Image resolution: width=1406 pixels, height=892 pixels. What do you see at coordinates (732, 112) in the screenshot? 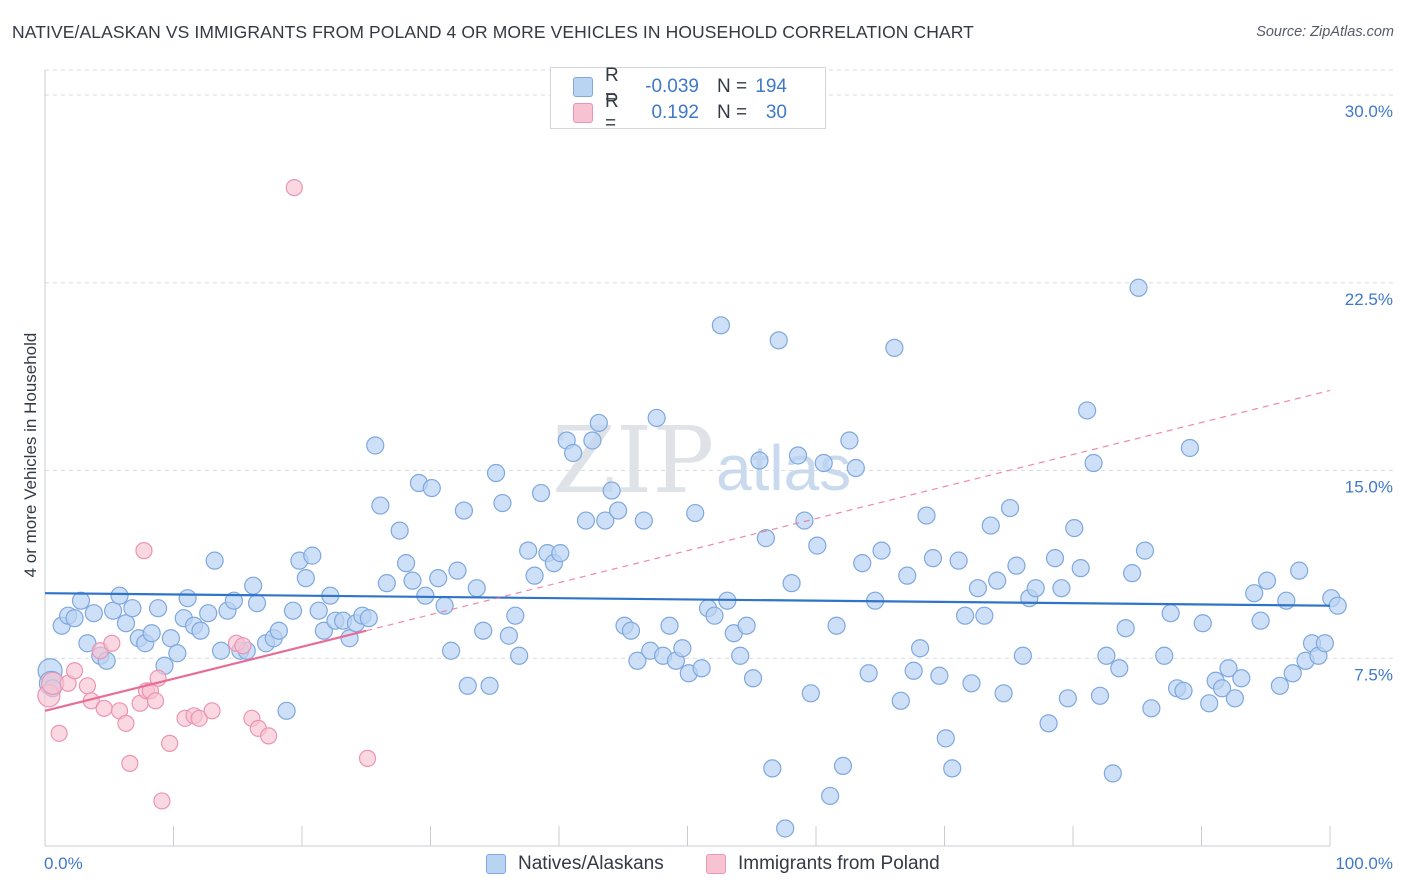
I see `legend-n-label: N =` at bounding box center [732, 112].